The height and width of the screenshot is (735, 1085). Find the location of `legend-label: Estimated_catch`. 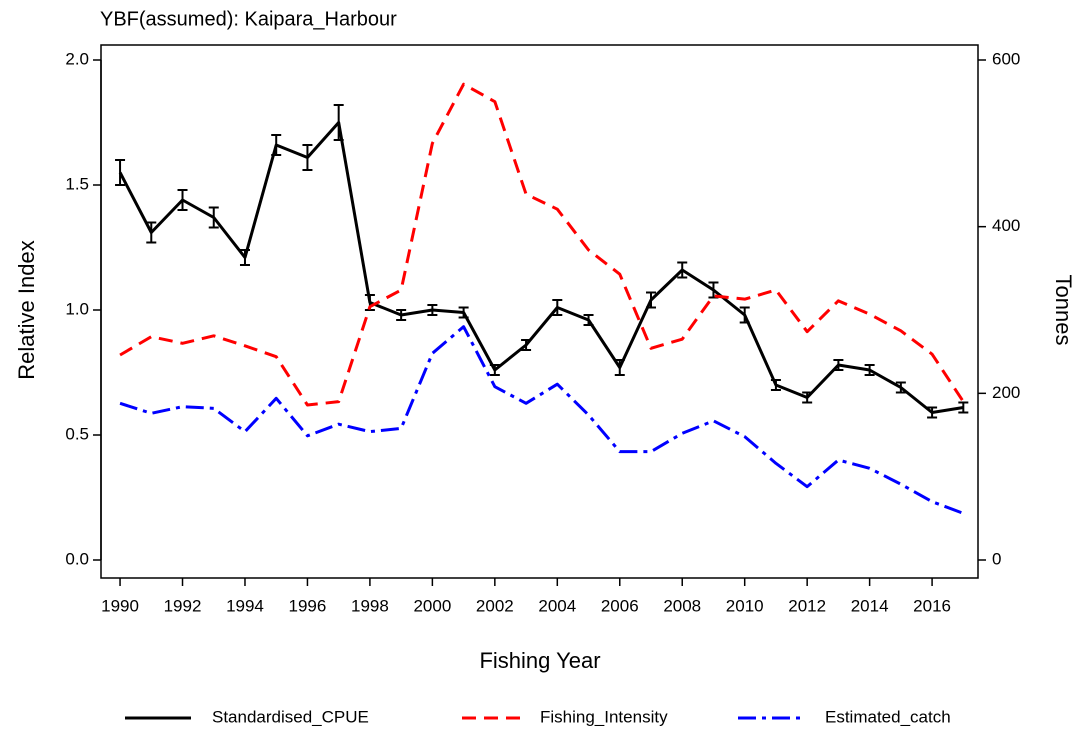

legend-label: Estimated_catch is located at coordinates (888, 716).